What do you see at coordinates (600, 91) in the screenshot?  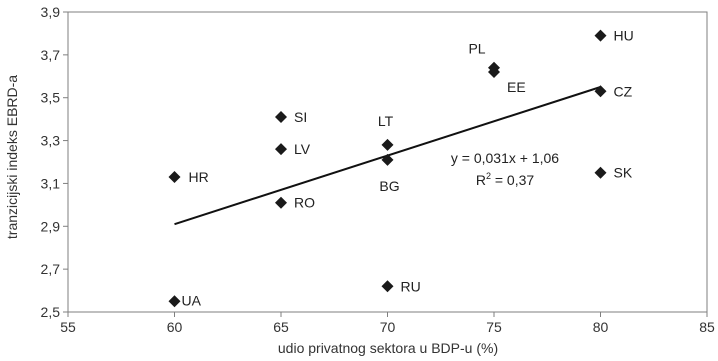 I see `data-point-cz` at bounding box center [600, 91].